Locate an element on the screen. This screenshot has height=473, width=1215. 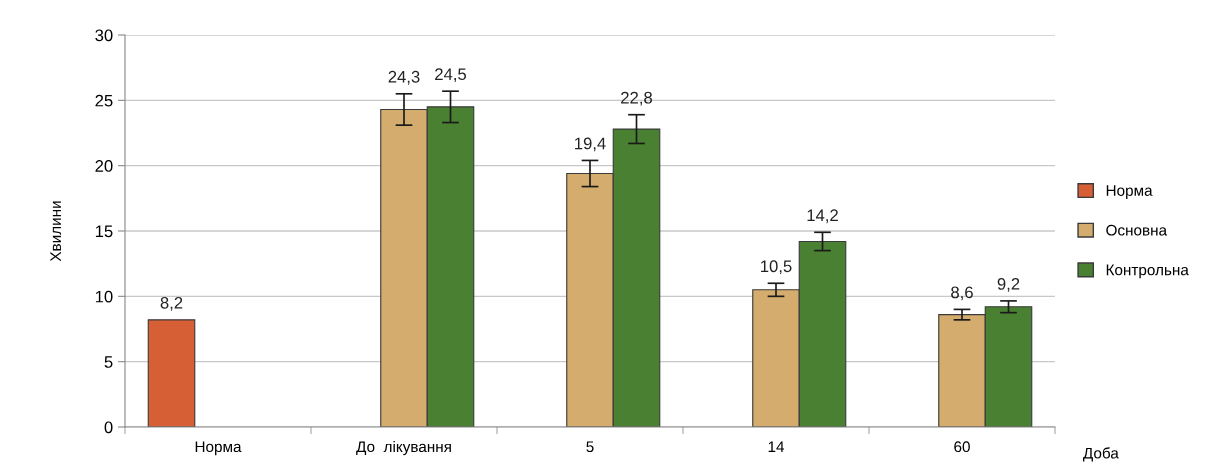
x-axis-title: Доба is located at coordinates (1101, 454).